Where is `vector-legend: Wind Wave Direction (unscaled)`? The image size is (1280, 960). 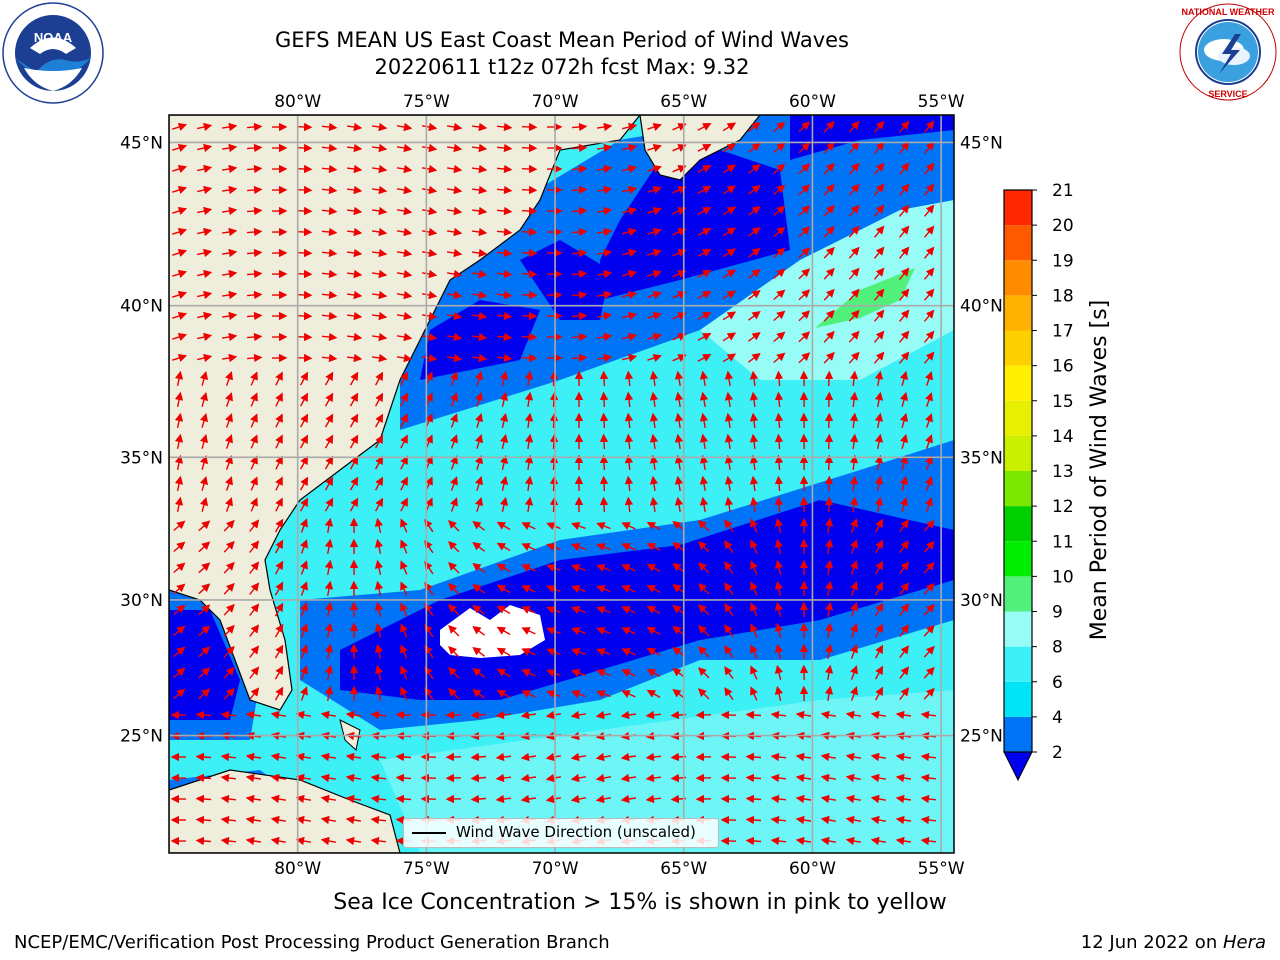
vector-legend: Wind Wave Direction (unscaled) is located at coordinates (561, 833).